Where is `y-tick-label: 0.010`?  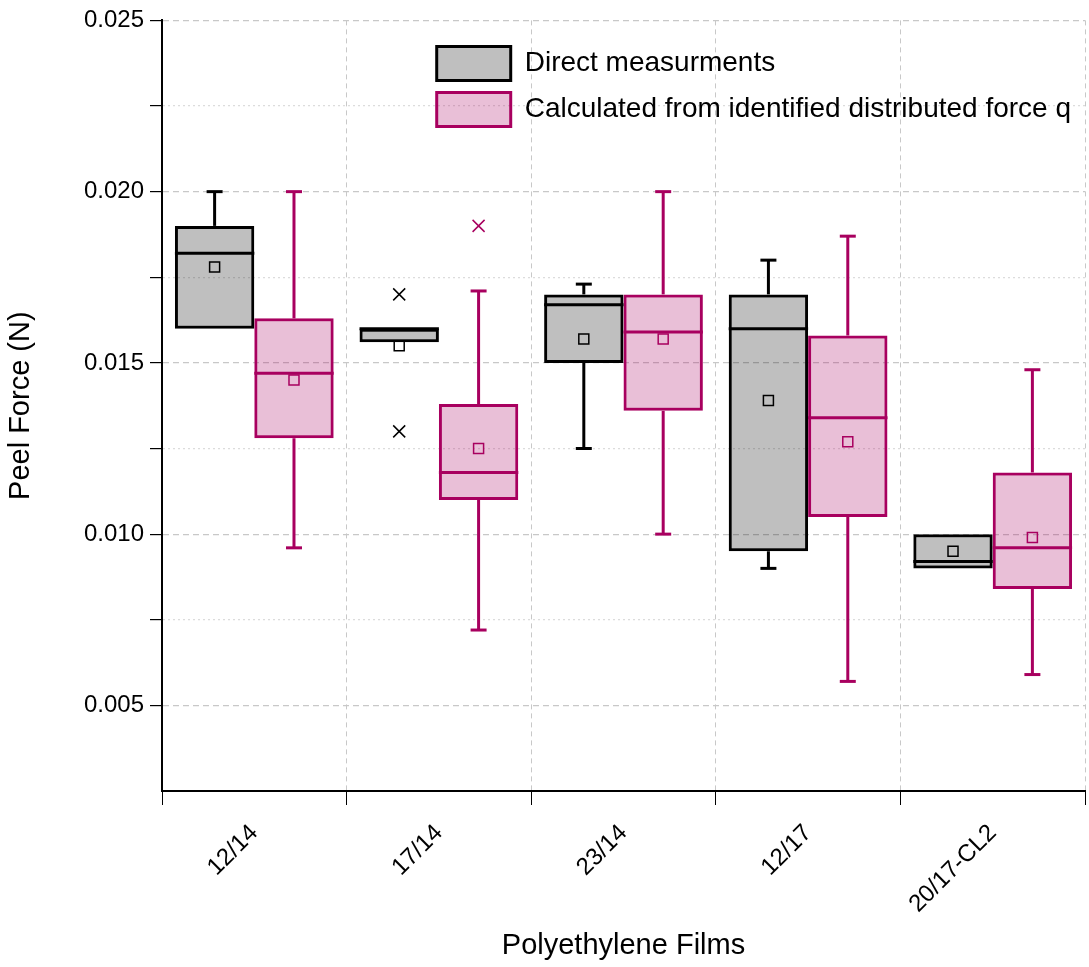
y-tick-label: 0.010 is located at coordinates (113, 532).